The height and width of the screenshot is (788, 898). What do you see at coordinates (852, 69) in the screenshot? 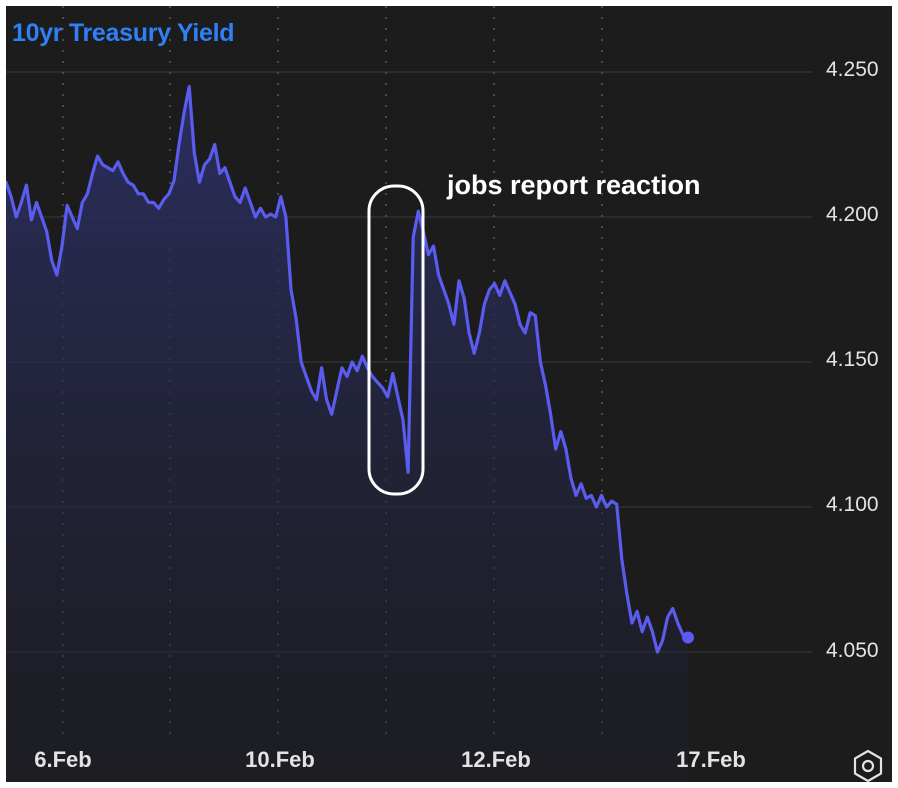
I see `y-tick-label-4250: 4.250` at bounding box center [852, 69].